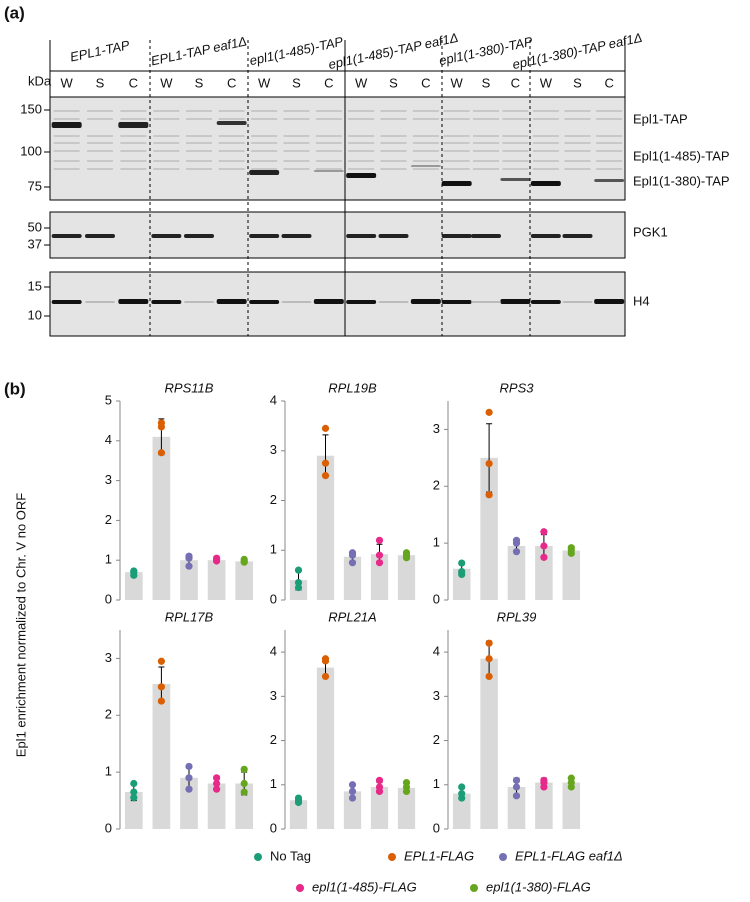 Image resolution: width=750 pixels, height=902 pixels. What do you see at coordinates (538, 886) in the screenshot?
I see `legend-label: epl1(1-380)-FLAG` at bounding box center [538, 886].